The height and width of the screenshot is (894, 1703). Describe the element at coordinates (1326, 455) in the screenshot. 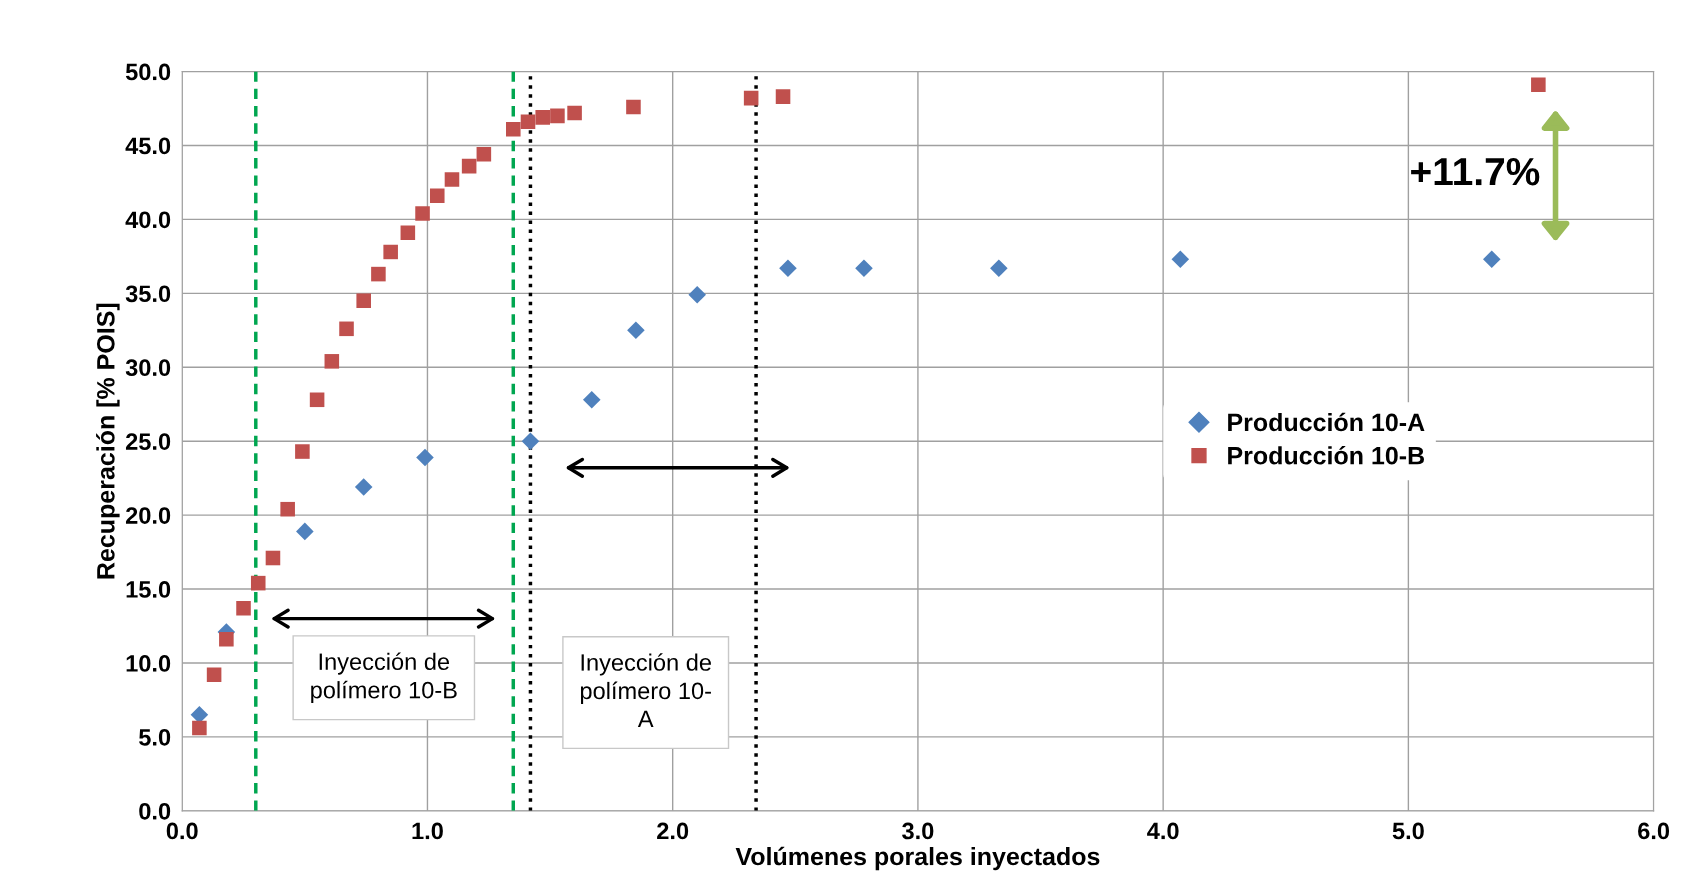

I see `legend-label: Producción 10-B` at that location.